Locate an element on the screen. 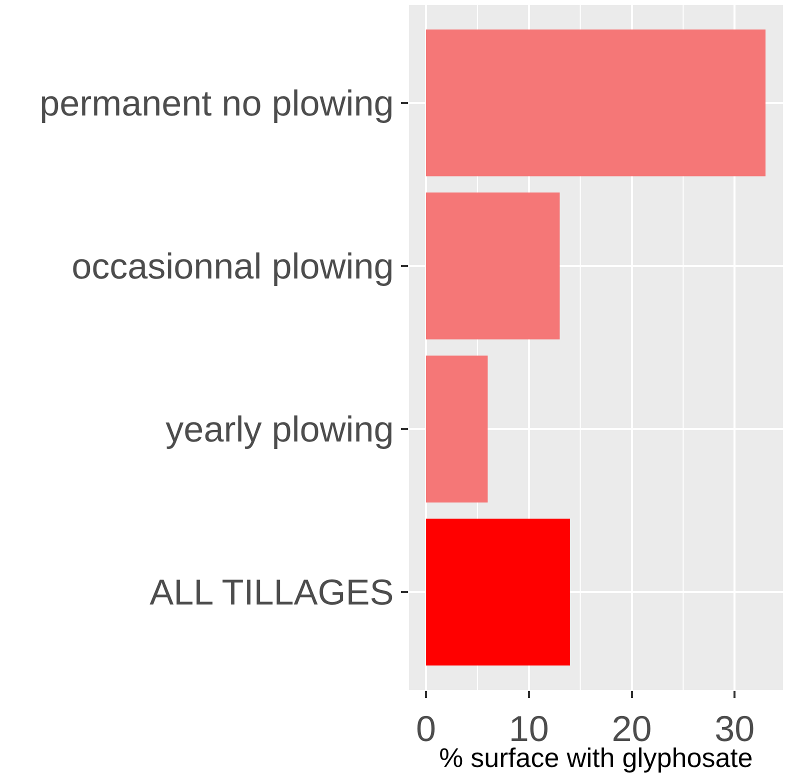 This screenshot has width=786, height=773. y-tick-label: ALL TILLAGES is located at coordinates (272, 592).